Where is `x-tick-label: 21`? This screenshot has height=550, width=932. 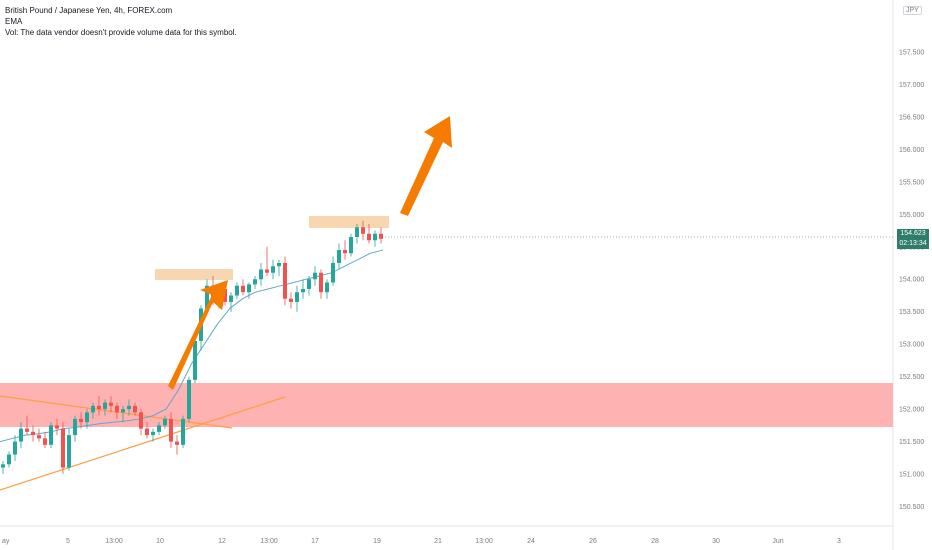 x-tick-label: 21 is located at coordinates (438, 541).